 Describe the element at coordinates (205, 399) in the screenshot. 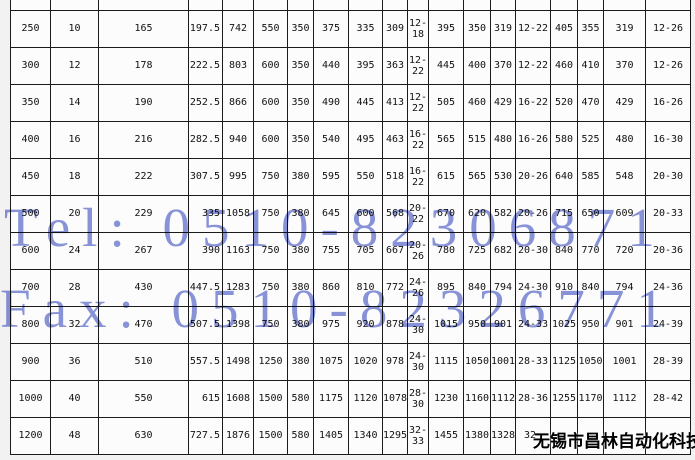

I see `table-cell: 615` at that location.